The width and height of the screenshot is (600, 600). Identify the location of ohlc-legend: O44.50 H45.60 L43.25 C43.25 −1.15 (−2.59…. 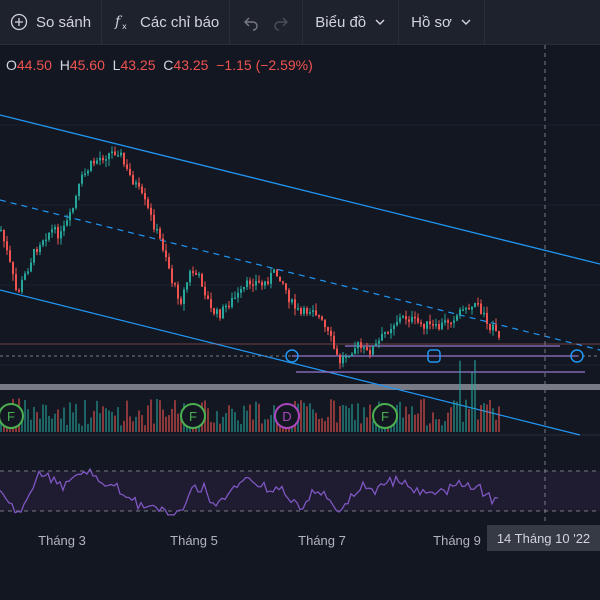
(159, 65).